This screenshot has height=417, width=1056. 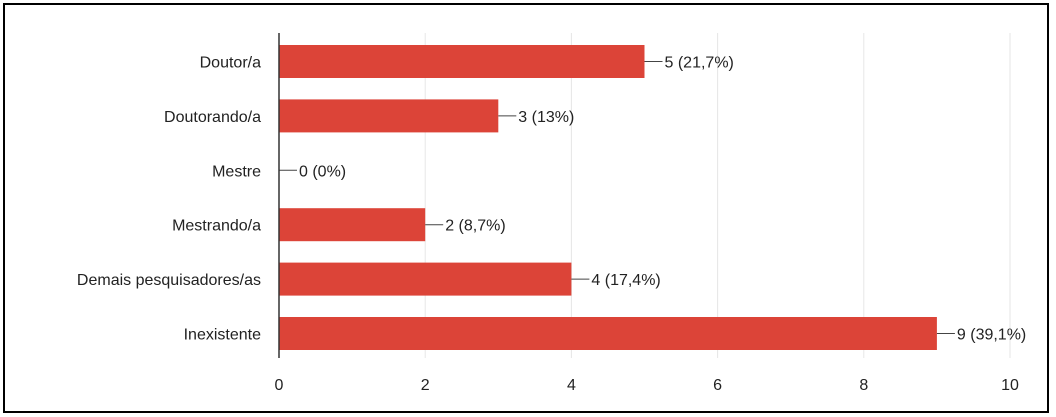 I want to click on x-tick-label: 0, so click(x=279, y=385).